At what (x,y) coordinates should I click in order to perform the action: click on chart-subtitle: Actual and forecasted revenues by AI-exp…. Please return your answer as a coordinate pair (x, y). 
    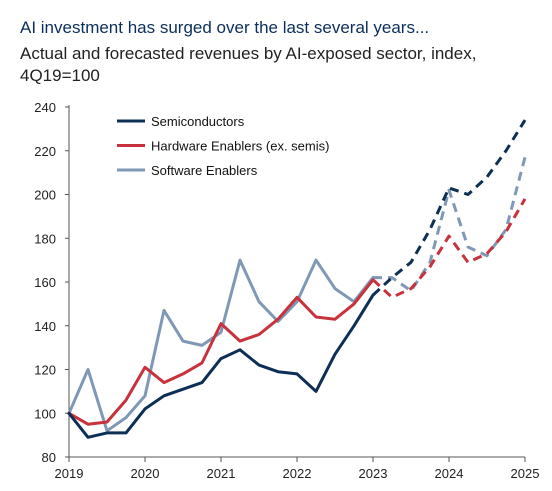
    Looking at the image, I should click on (248, 64).